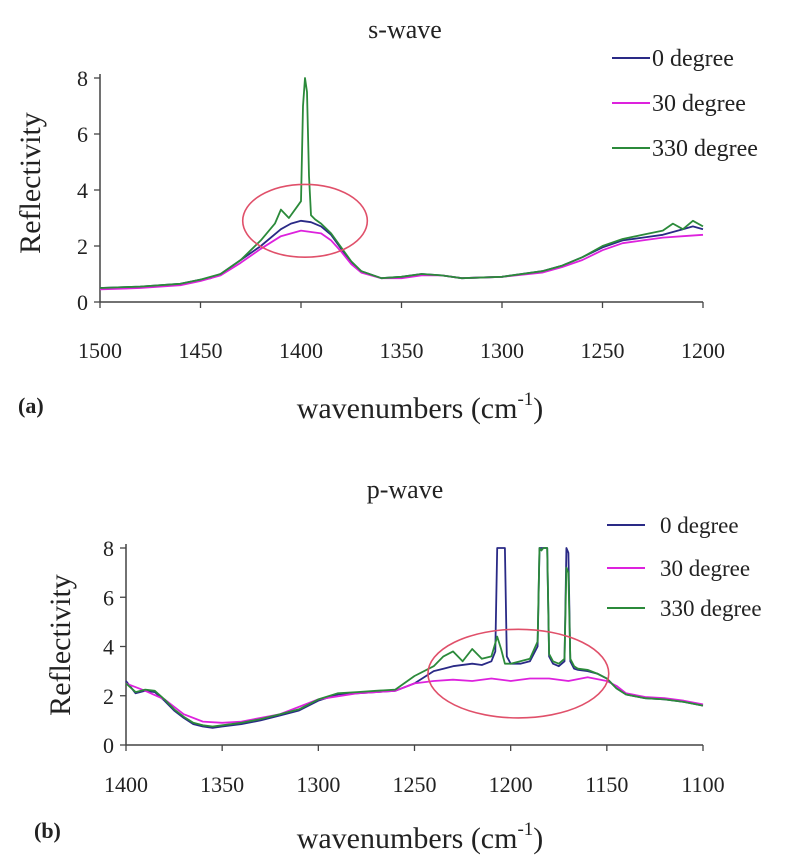  I want to click on chart-title: s-wave, so click(405, 29).